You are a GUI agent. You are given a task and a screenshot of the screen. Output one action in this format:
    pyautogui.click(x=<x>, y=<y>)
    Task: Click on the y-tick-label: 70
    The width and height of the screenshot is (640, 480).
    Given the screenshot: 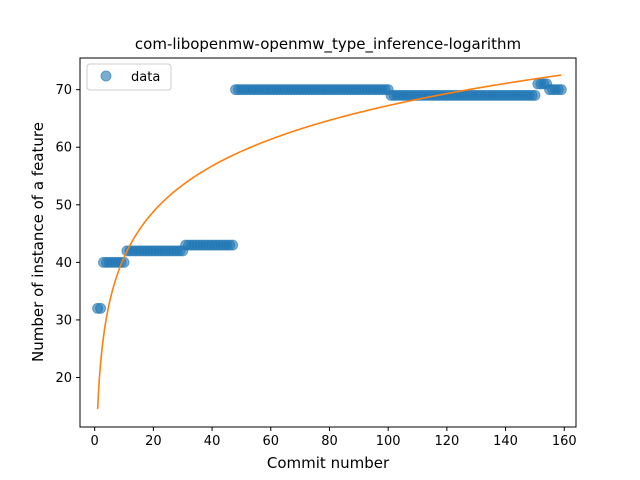 What is the action you would take?
    pyautogui.click(x=63, y=90)
    